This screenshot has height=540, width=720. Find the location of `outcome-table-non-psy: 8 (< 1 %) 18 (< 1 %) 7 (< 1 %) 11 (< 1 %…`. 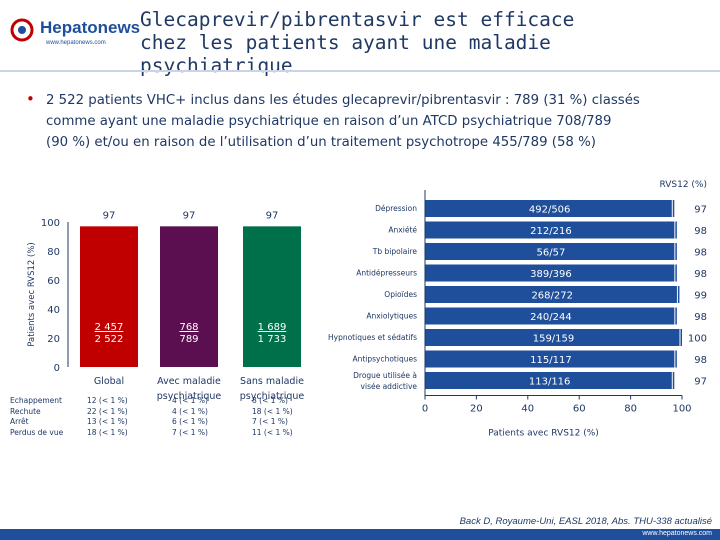

outcome-table-non-psy: 8 (< 1 %) 18 (< 1 %) 7 (< 1 %) 11 (< 1 %… is located at coordinates (272, 417).